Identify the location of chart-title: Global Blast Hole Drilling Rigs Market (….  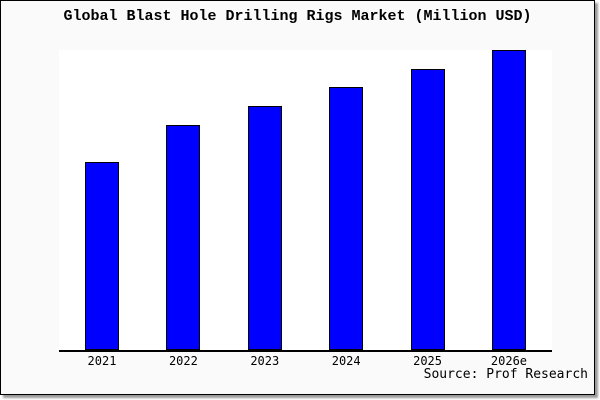
(297, 16).